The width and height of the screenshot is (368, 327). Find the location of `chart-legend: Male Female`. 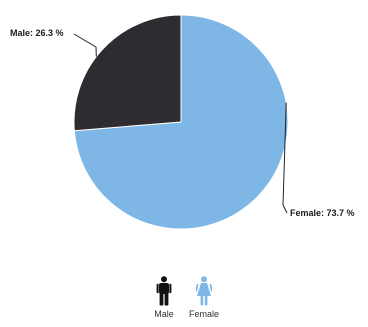

chart-legend: Male Female is located at coordinates (185, 297).